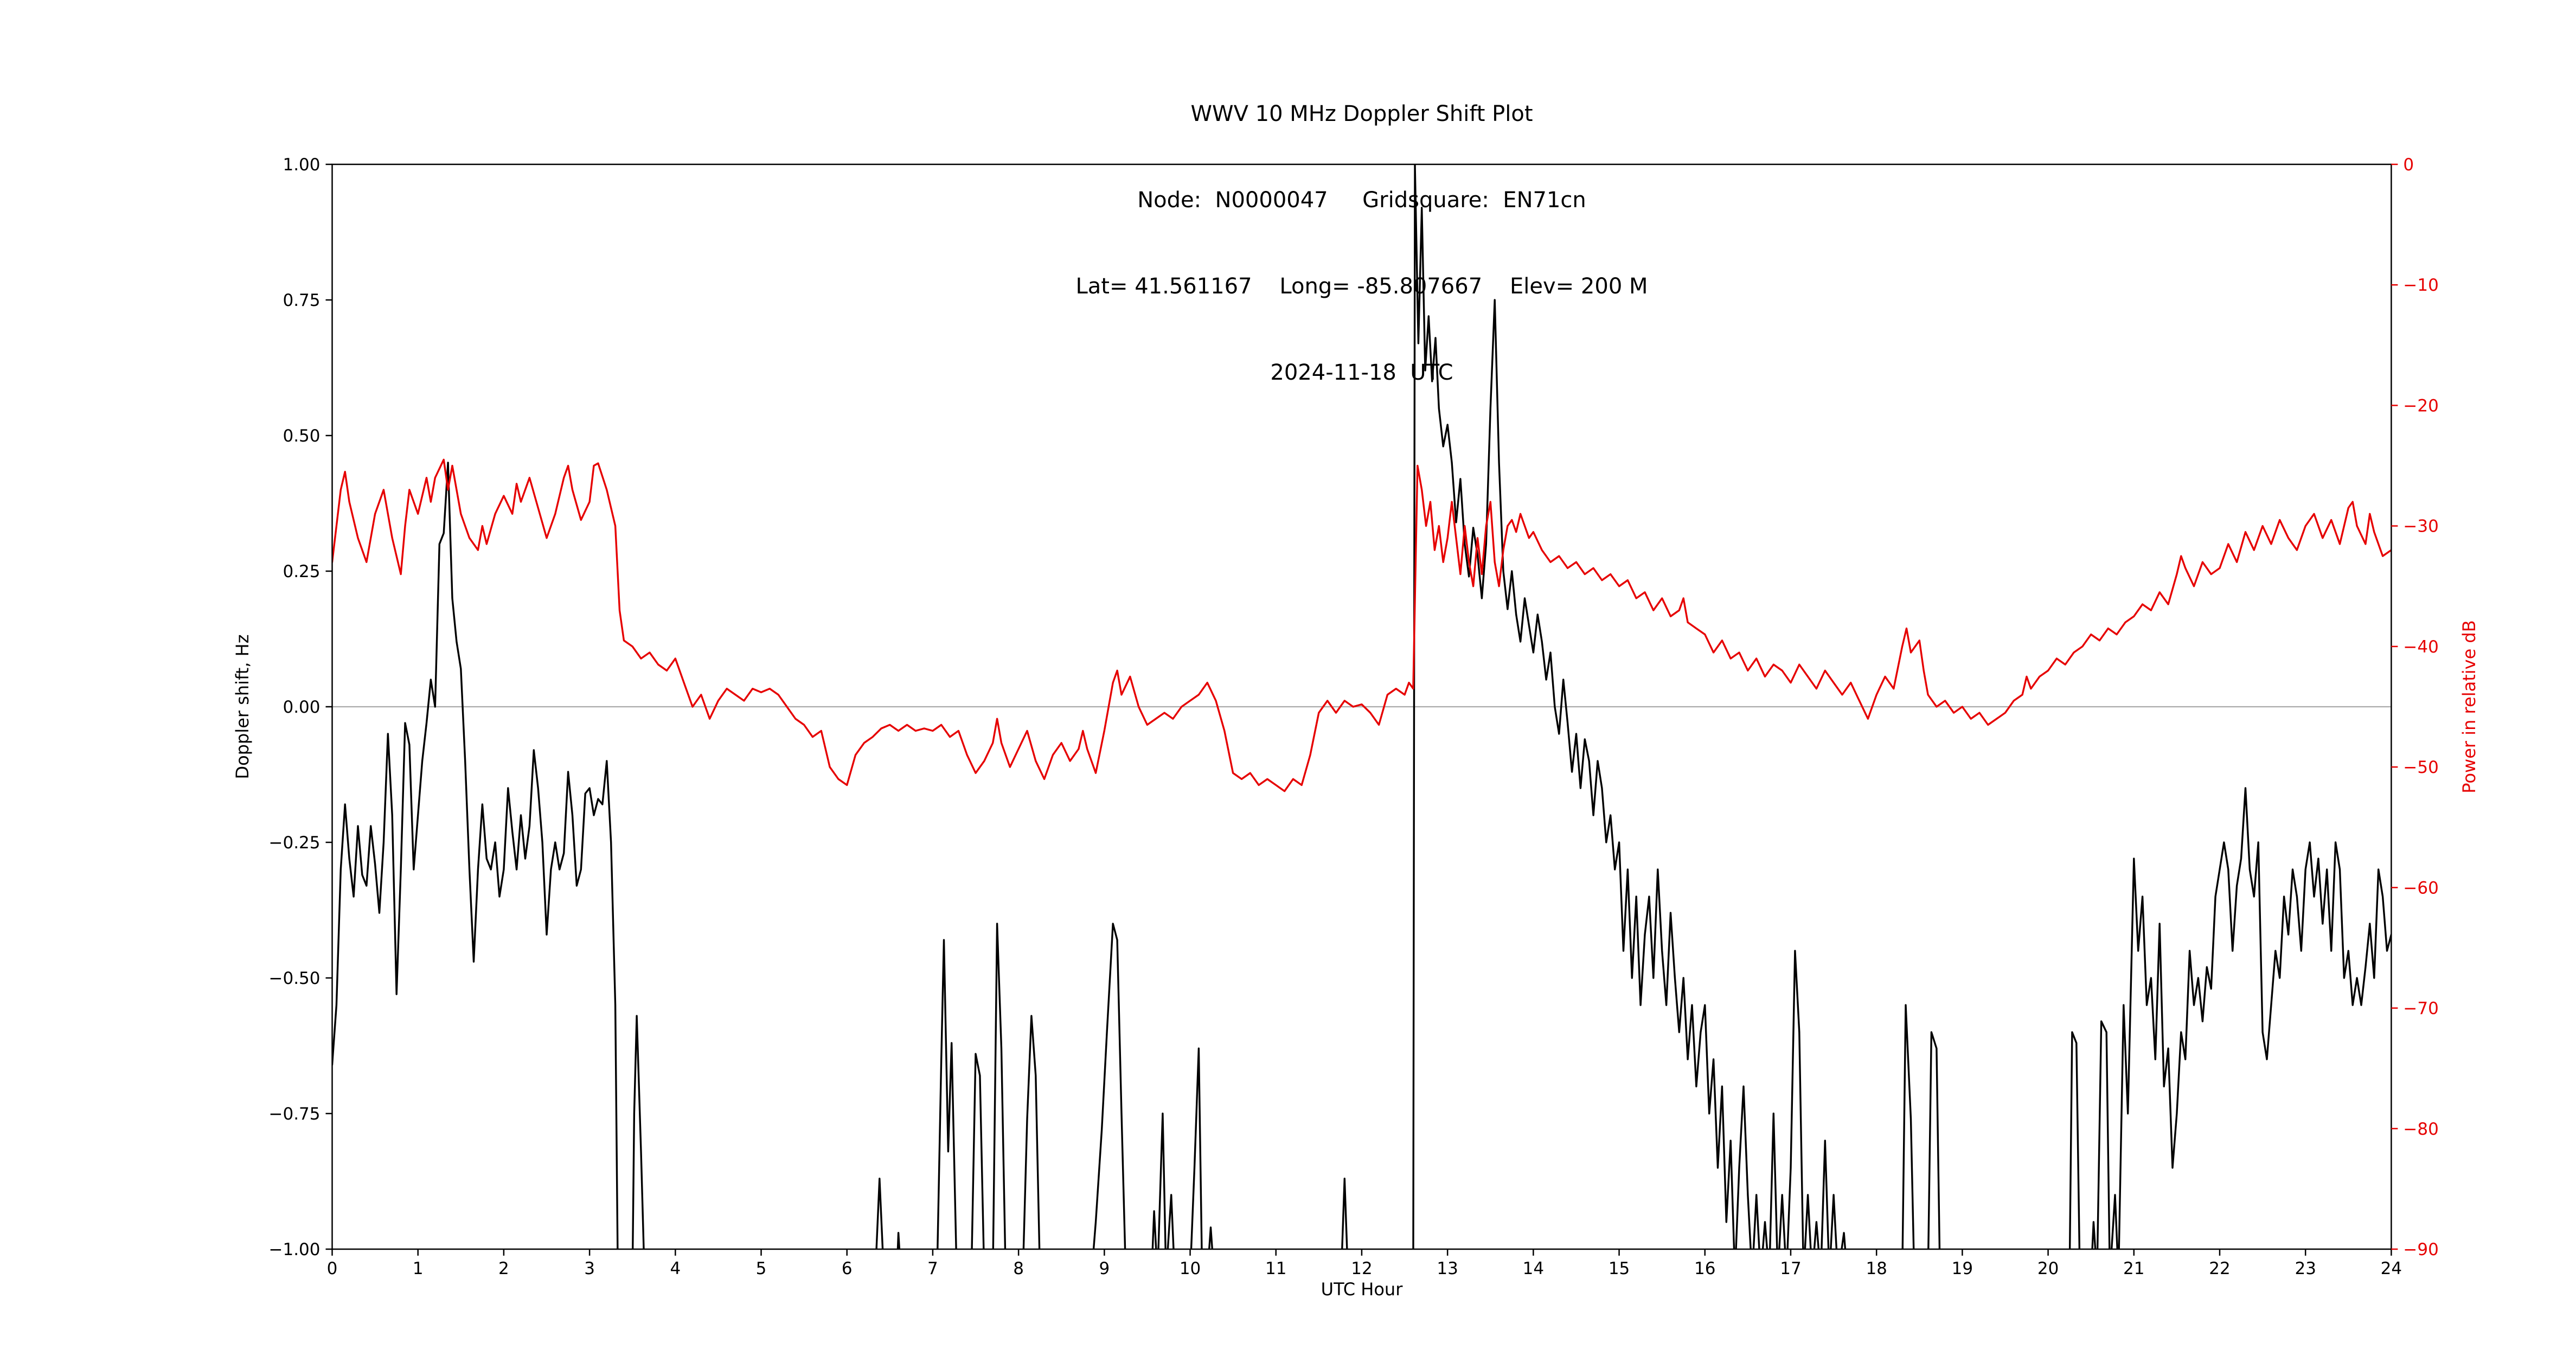  What do you see at coordinates (1533, 1268) in the screenshot?
I see `x-tick-label: 14` at bounding box center [1533, 1268].